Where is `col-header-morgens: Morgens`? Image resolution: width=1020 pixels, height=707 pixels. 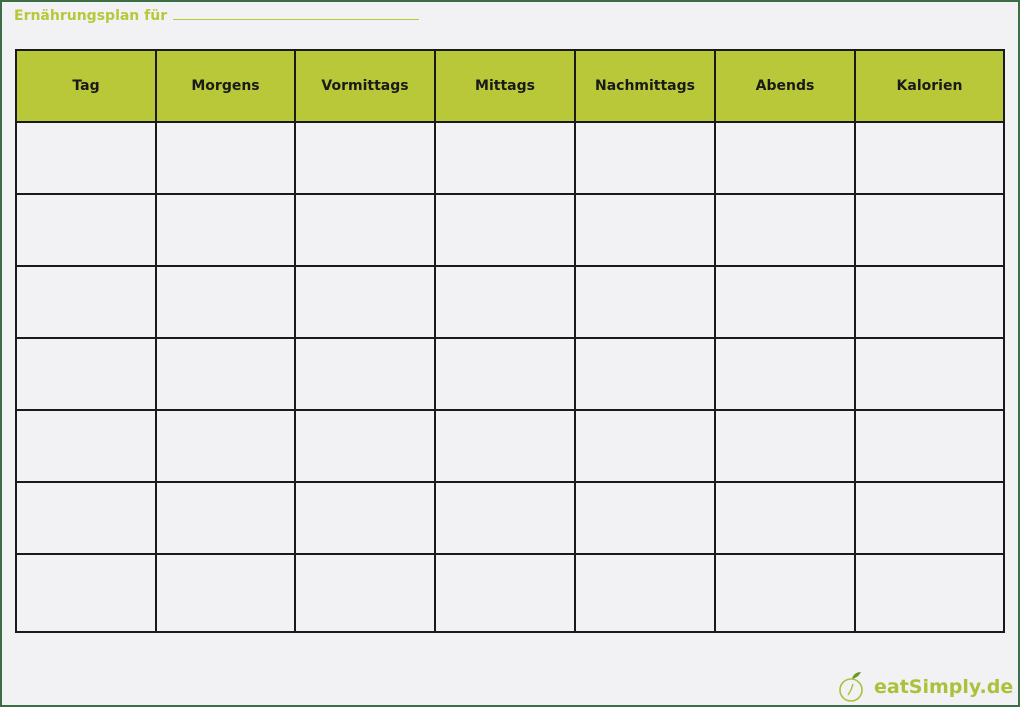
col-header-morgens: Morgens is located at coordinates (225, 86).